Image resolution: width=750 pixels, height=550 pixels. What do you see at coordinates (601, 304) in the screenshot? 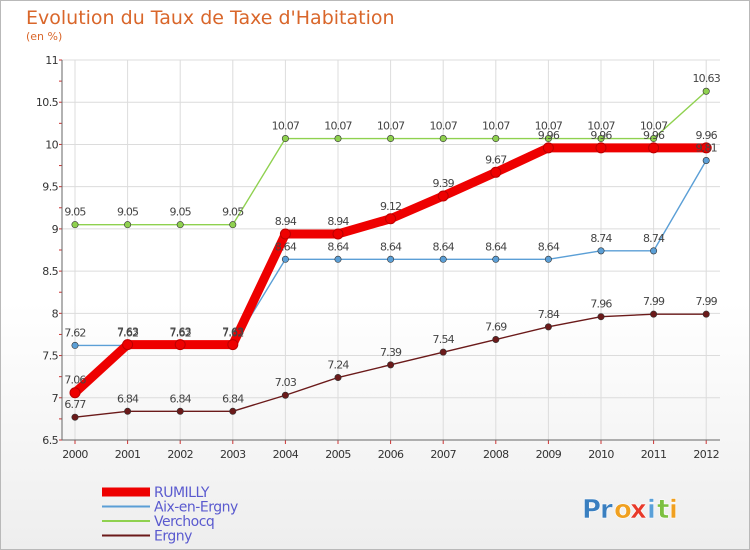
I see `data-label: 7.96` at bounding box center [601, 304].